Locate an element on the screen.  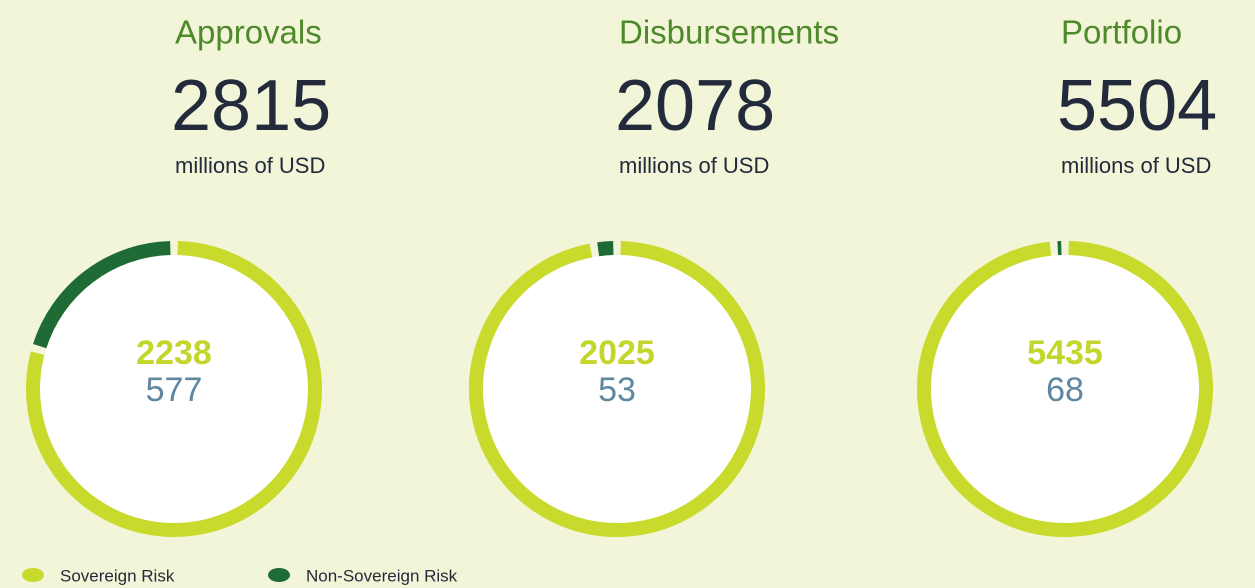
center-value: 5435 is located at coordinates (1065, 353).